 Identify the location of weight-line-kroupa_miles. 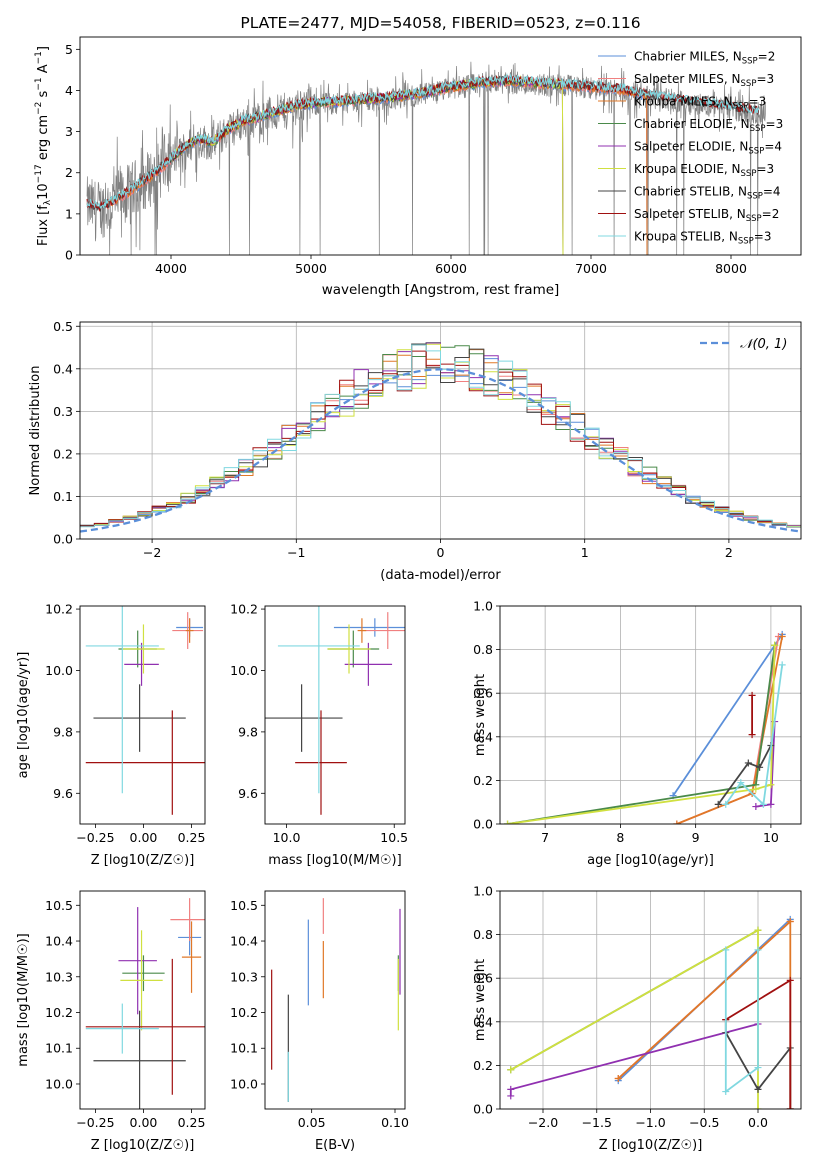
(730, 730).